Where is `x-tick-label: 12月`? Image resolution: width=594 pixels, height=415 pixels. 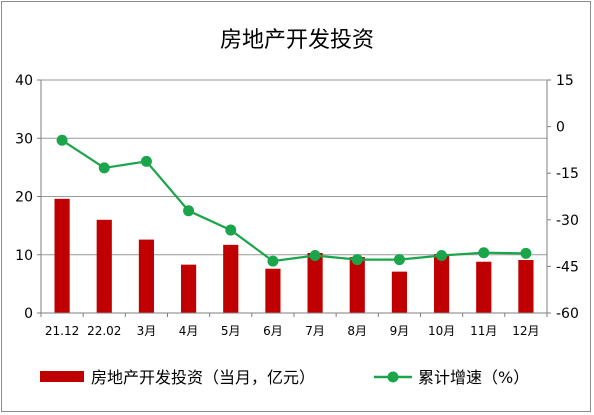
x-tick-label: 12月 is located at coordinates (525, 331).